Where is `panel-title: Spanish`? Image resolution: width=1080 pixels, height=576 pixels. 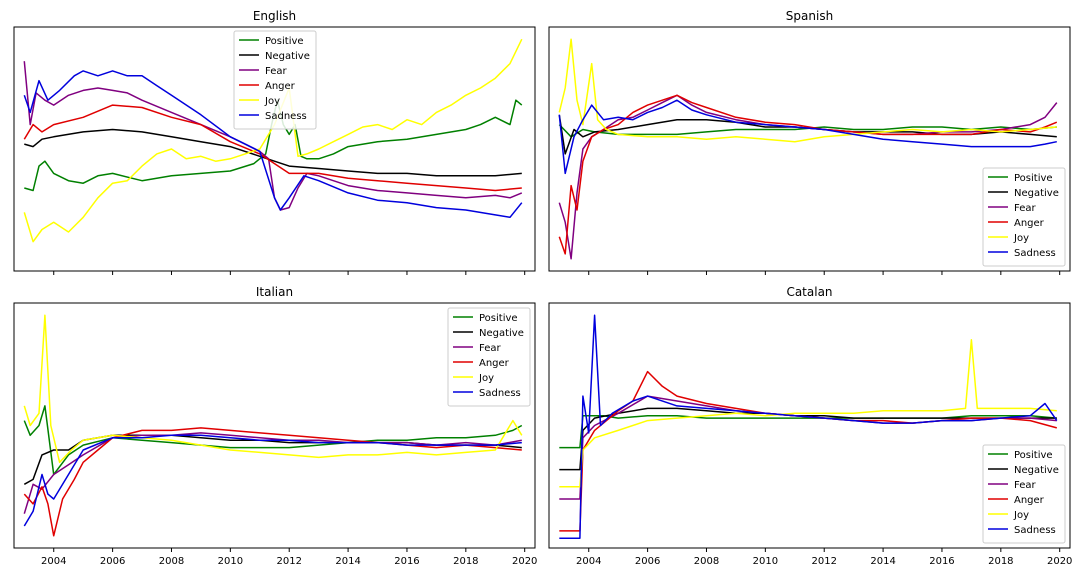 panel-title: Spanish is located at coordinates (809, 16).